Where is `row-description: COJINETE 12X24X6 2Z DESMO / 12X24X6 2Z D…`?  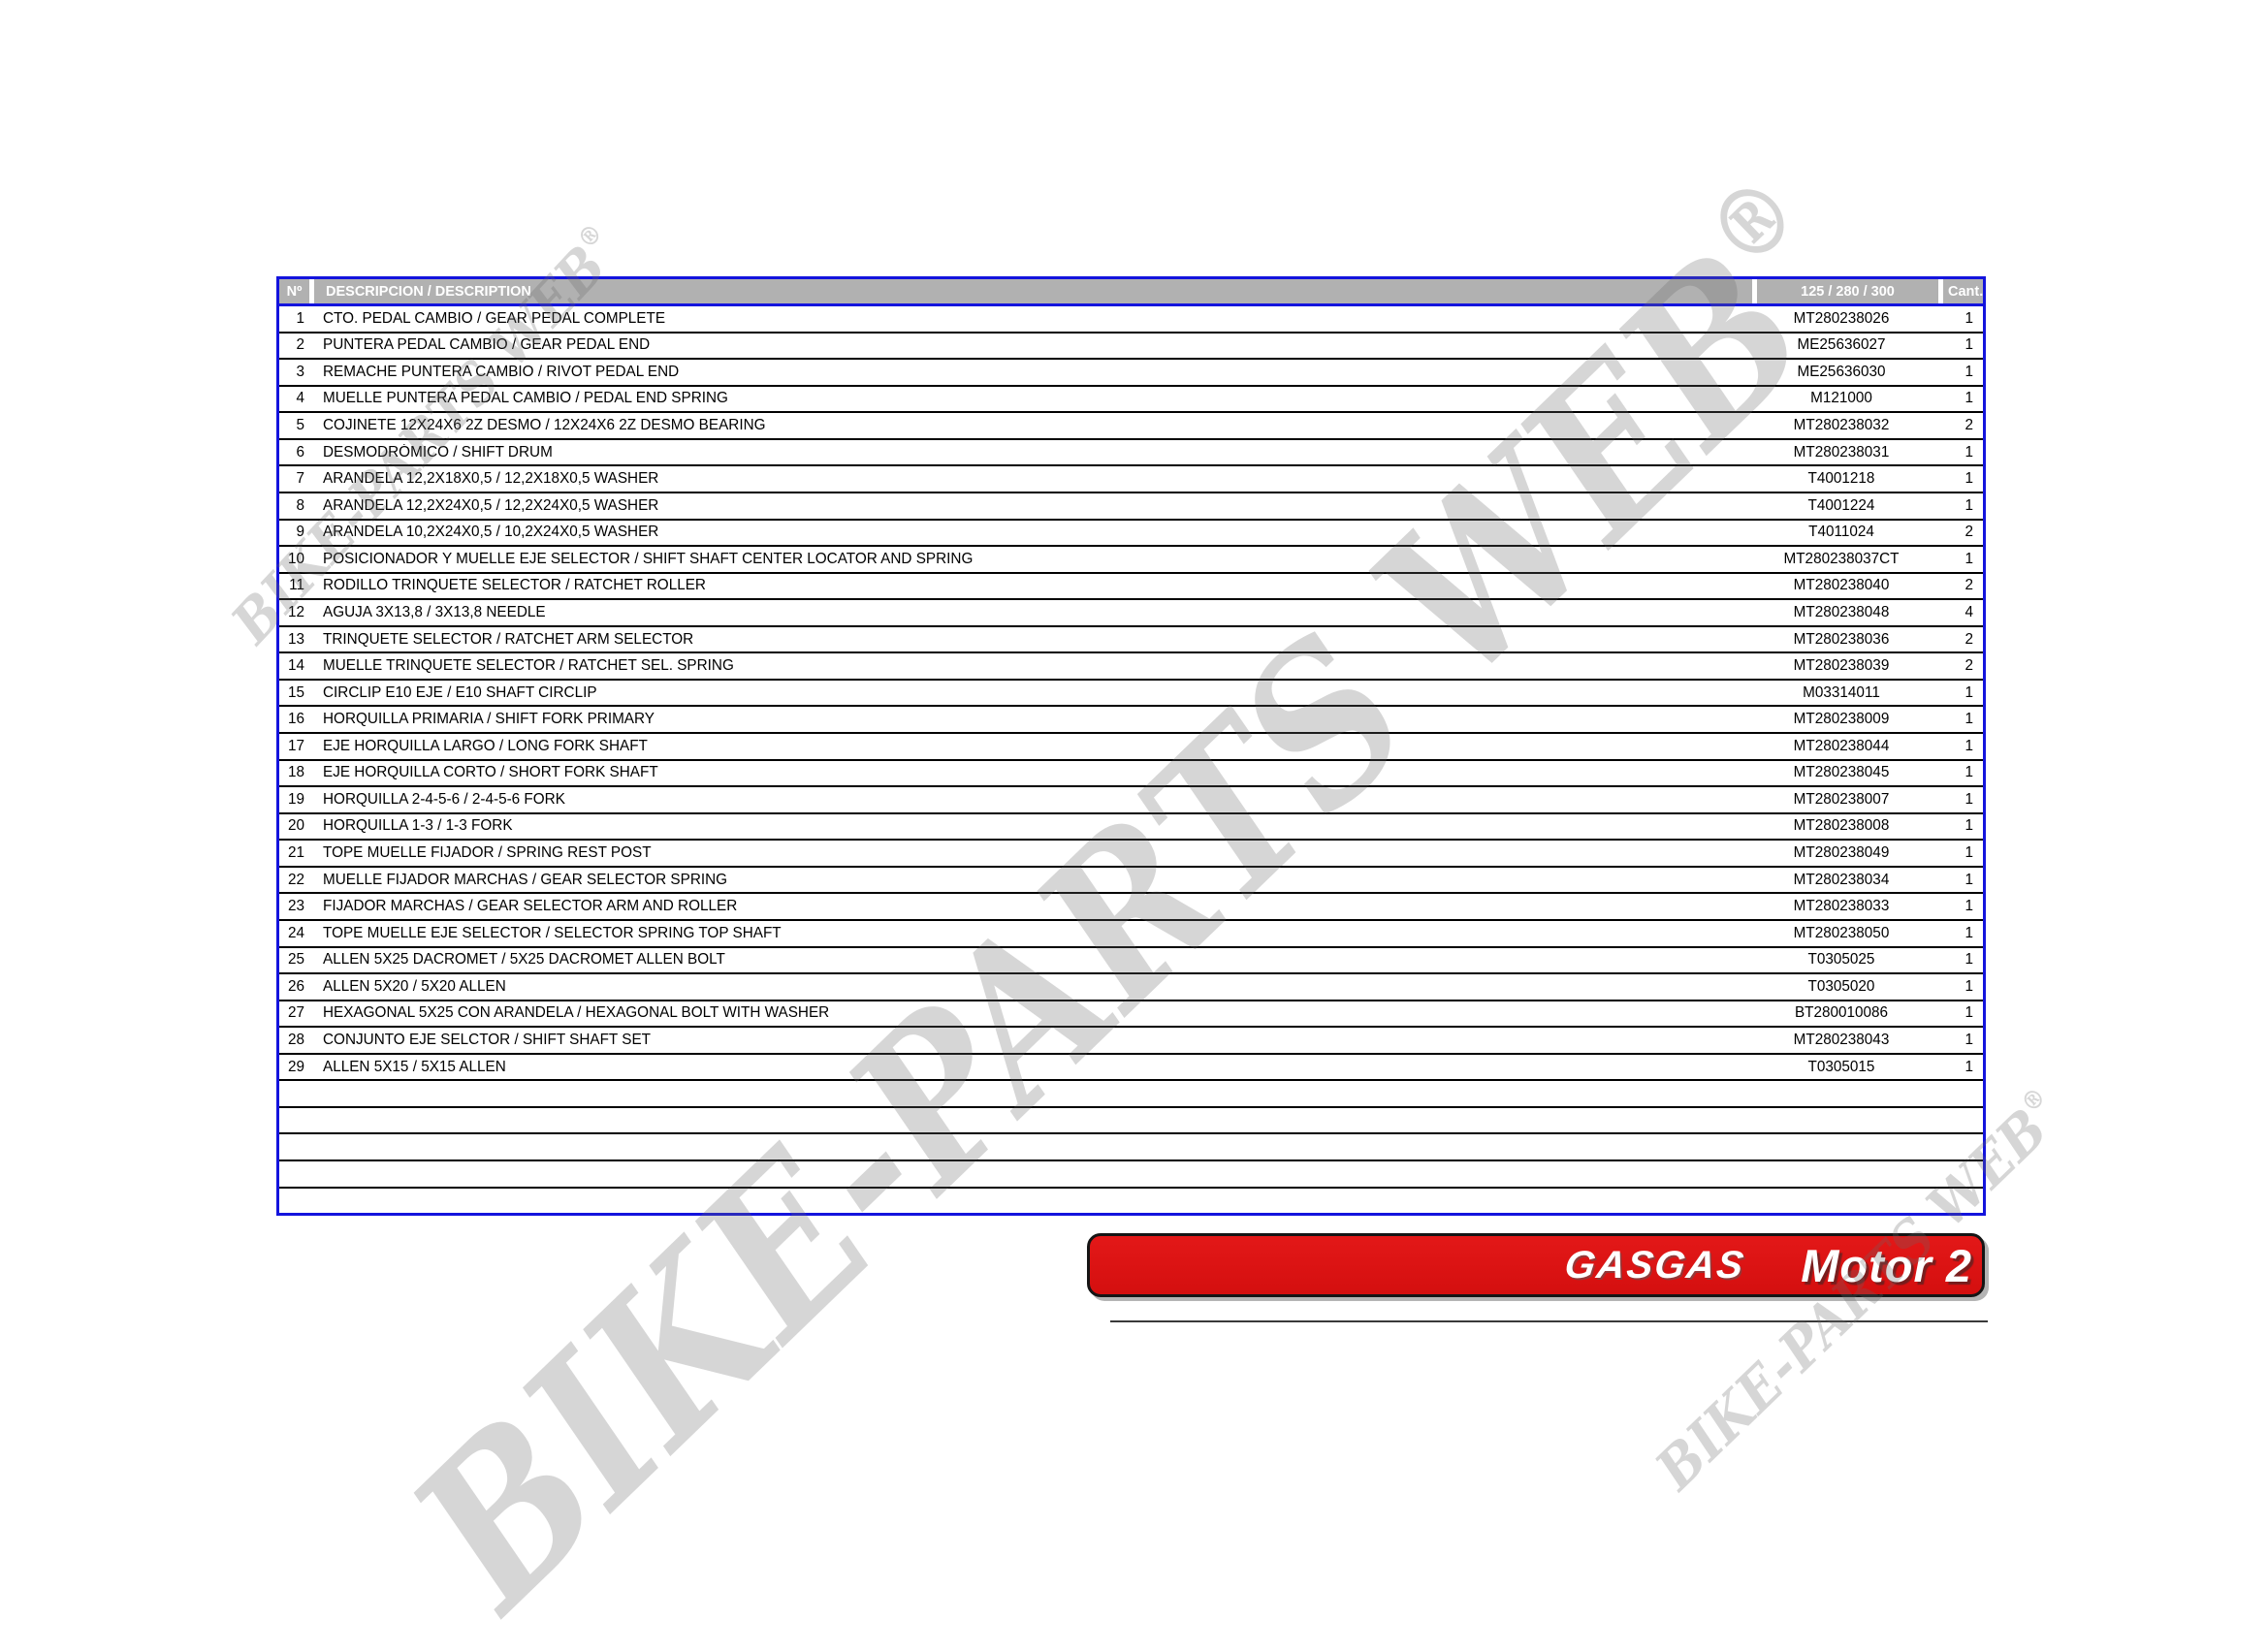 row-description: COJINETE 12X24X6 2Z DESMO / 12X24X6 2Z D… is located at coordinates (544, 426).